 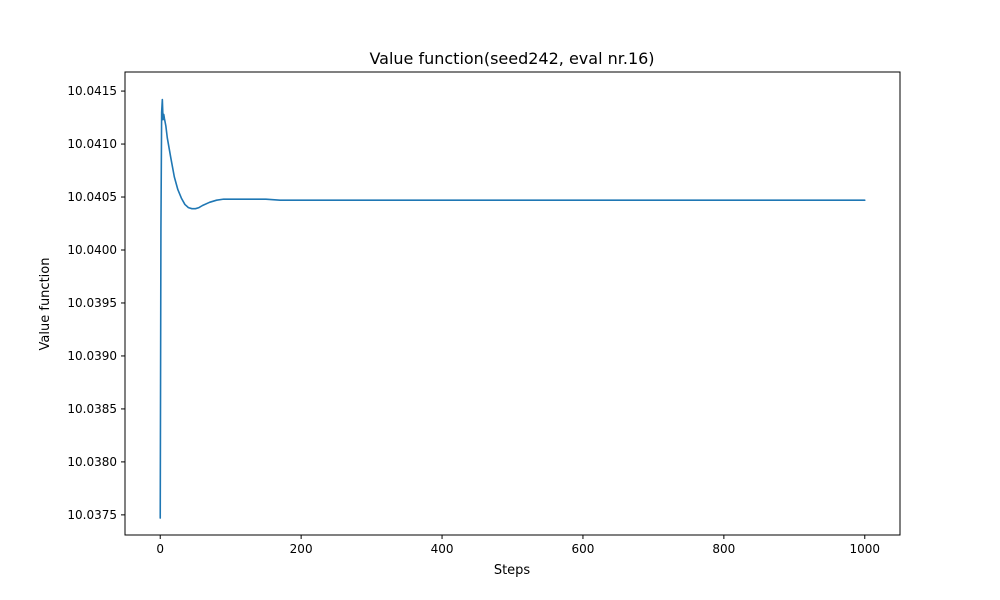 I want to click on y-tick-label: 10.0385, so click(x=92, y=409).